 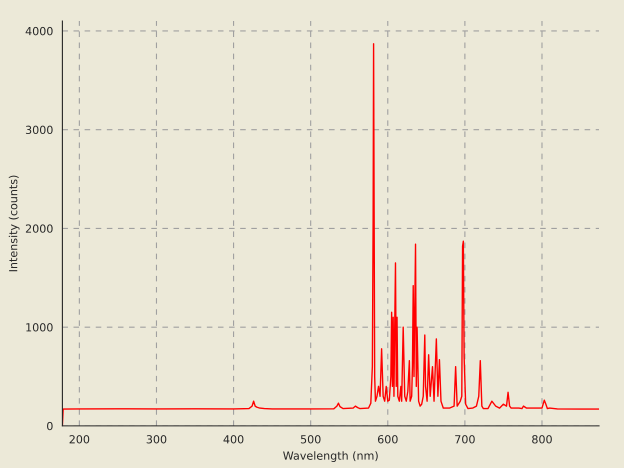 What do you see at coordinates (39, 130) in the screenshot?
I see `y-tick-label: 3000` at bounding box center [39, 130].